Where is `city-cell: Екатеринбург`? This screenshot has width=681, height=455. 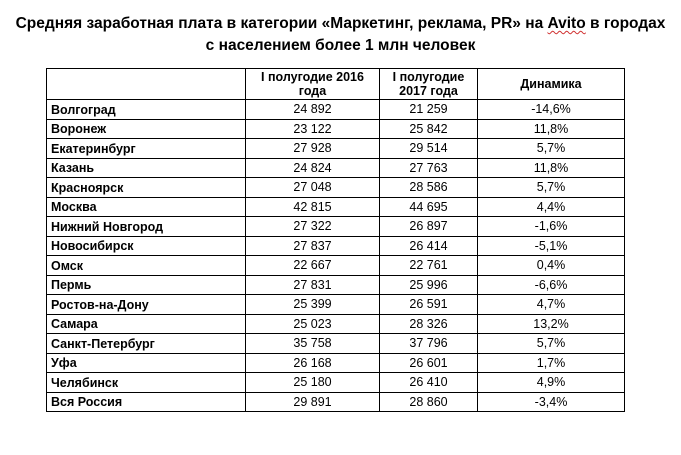 city-cell: Екатеринбург is located at coordinates (146, 148).